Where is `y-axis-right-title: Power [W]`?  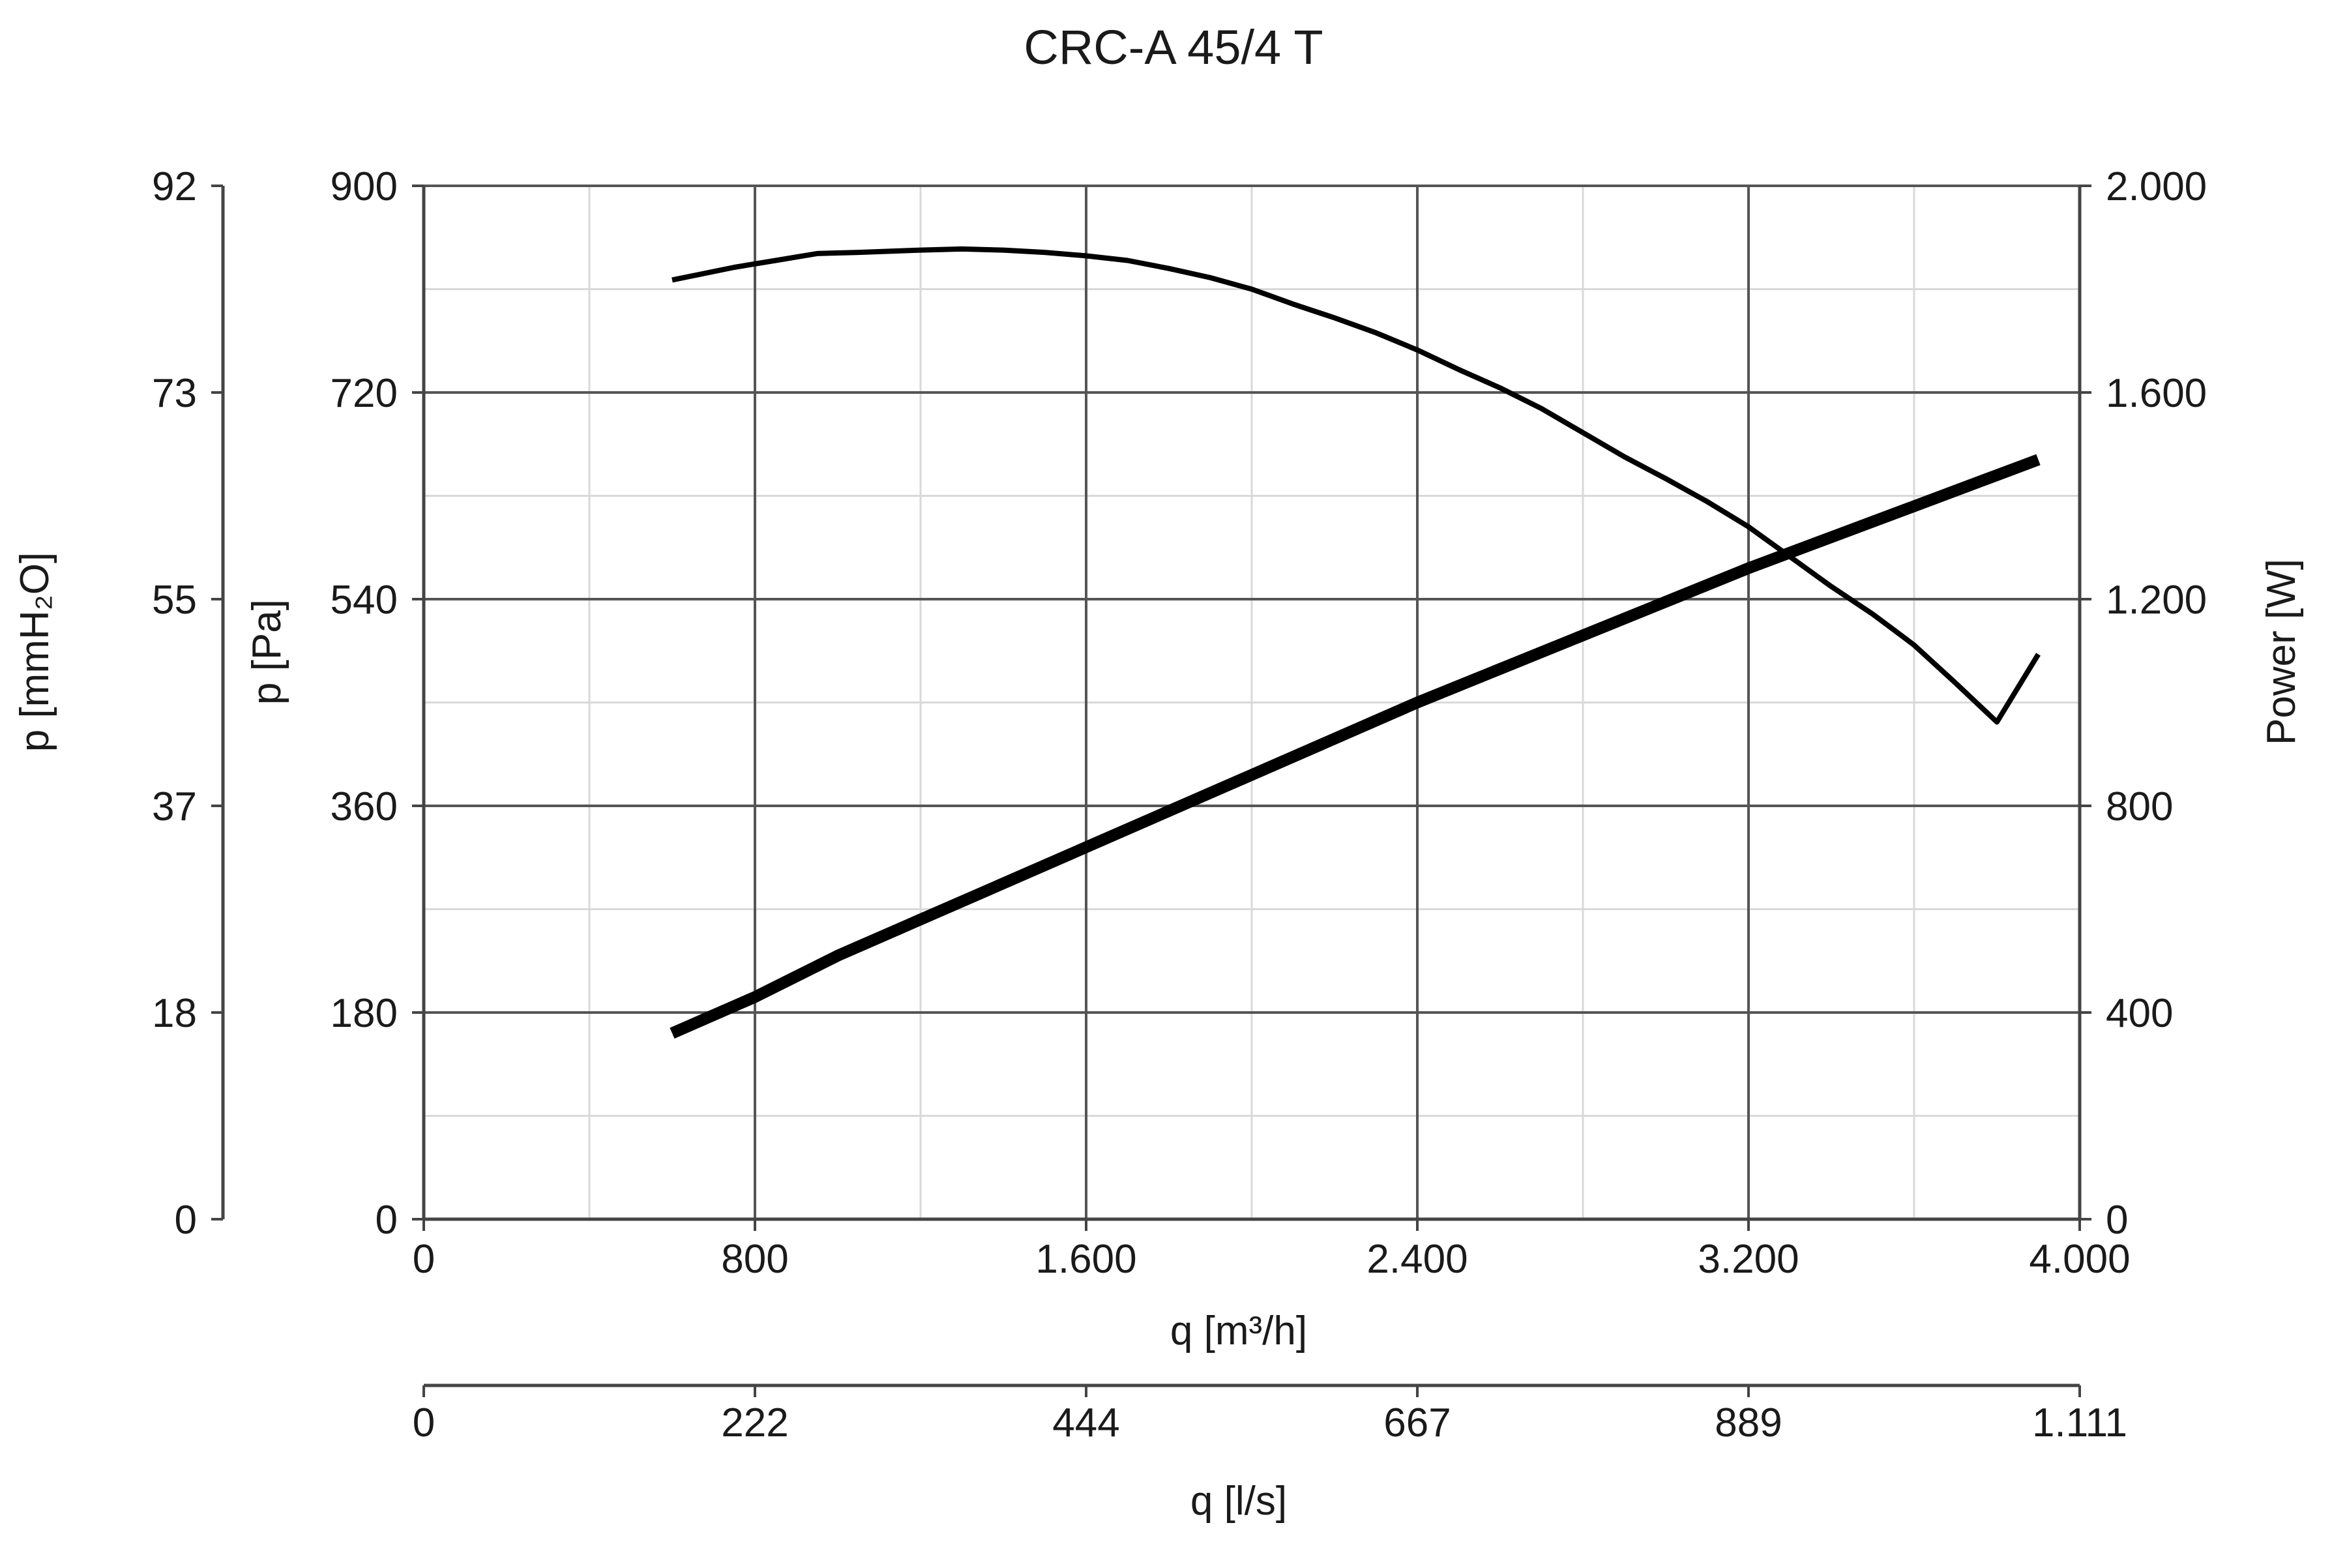 y-axis-right-title: Power [W] is located at coordinates (2281, 652).